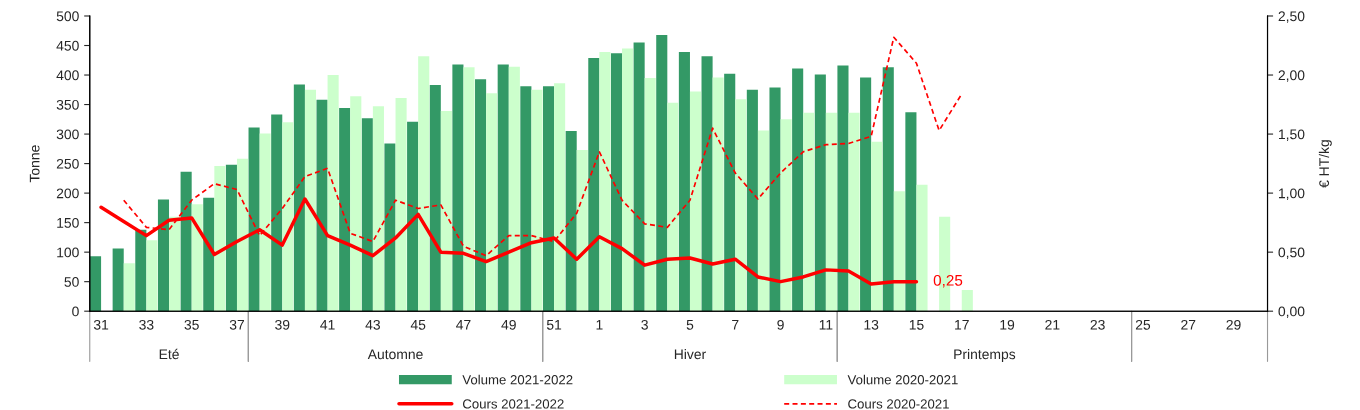 The image size is (1360, 410). What do you see at coordinates (68, 222) in the screenshot?
I see `y-tick-label: 150` at bounding box center [68, 222].